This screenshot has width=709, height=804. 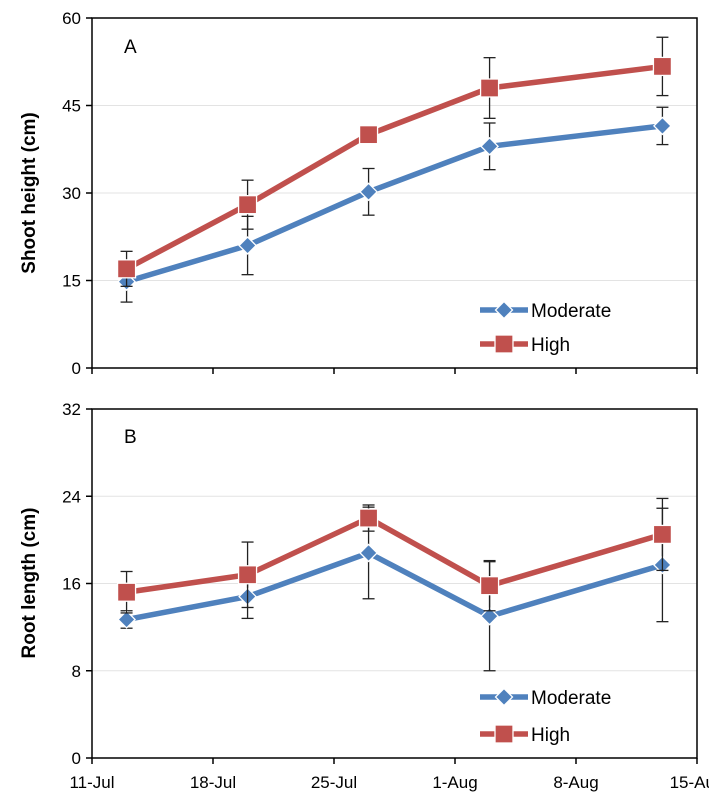 I want to click on panel-a-legend: Moderate High, so click(x=545, y=328).